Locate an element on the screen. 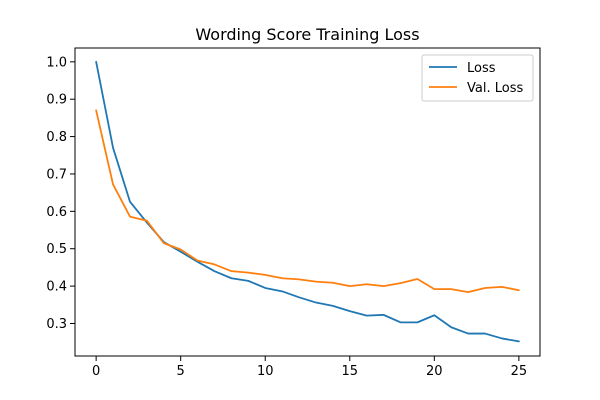 Image resolution: width=600 pixels, height=400 pixels. y-tick-label: 0.6 is located at coordinates (56, 212).